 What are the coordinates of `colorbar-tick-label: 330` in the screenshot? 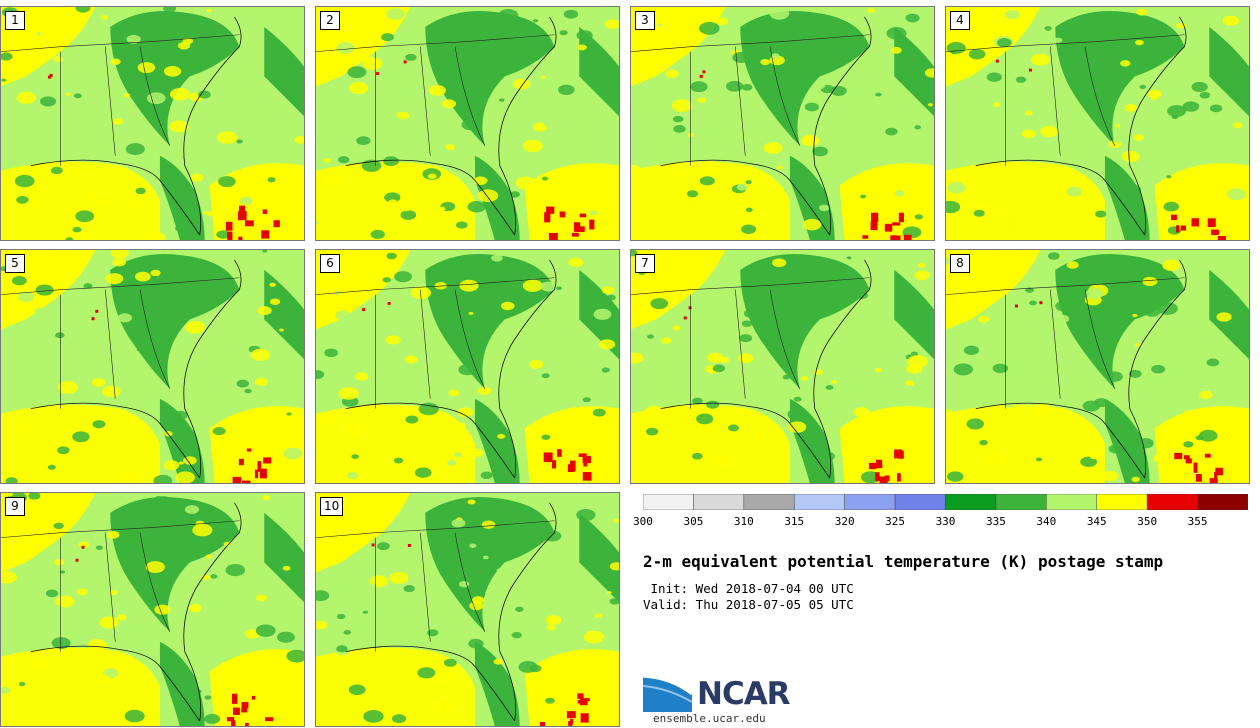 It's located at (945, 521).